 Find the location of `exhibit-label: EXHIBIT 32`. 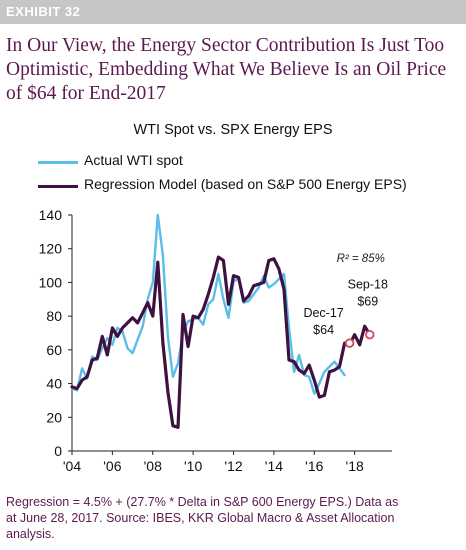

exhibit-label: EXHIBIT 32 is located at coordinates (43, 11).